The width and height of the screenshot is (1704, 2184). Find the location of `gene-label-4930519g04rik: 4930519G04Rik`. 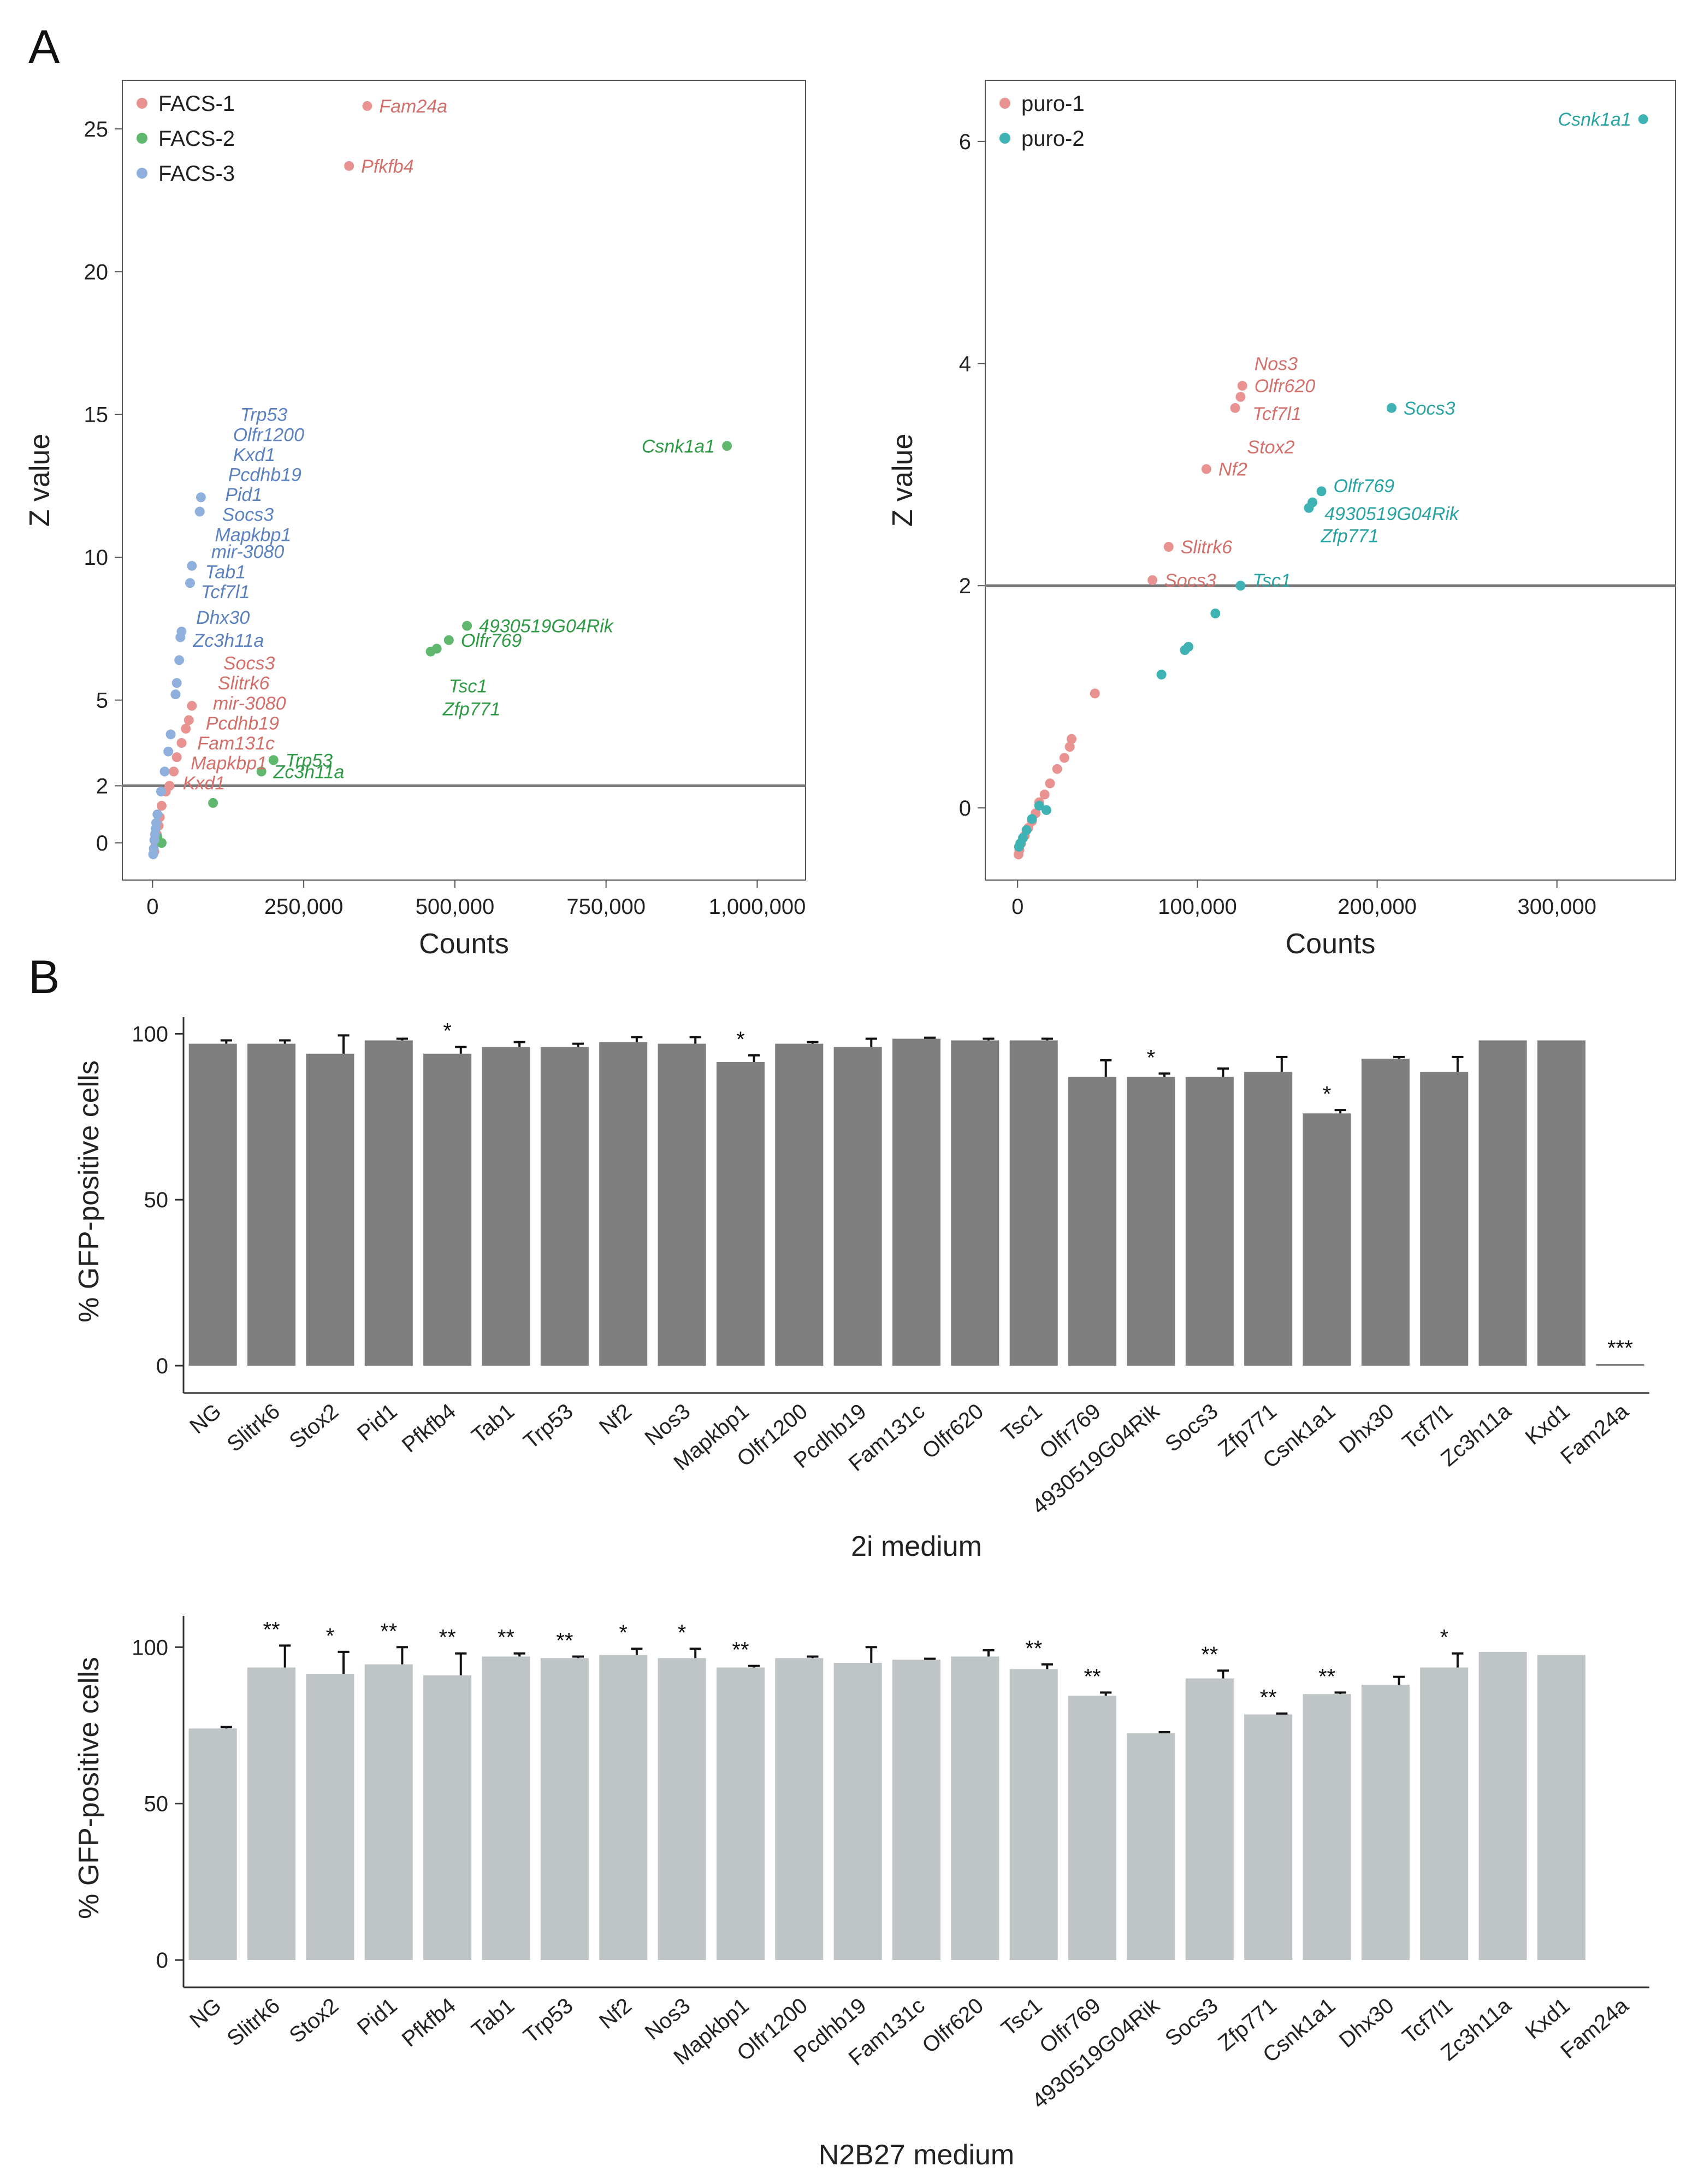

gene-label-4930519g04rik: 4930519G04Rik is located at coordinates (1392, 514).